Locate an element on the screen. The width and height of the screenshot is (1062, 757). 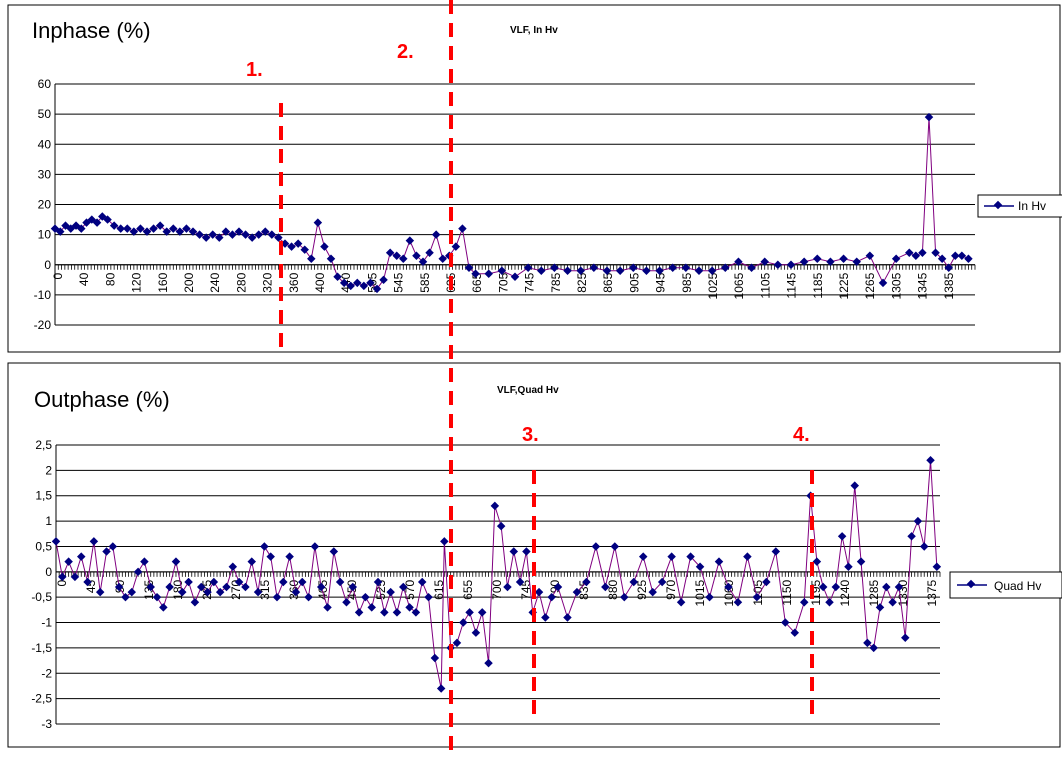
outphase-y-tick-labels: -3 -2,5 -2 -1,5 -1 -0,5 0 0,5 1 1,5 2 2,5 is located at coordinates (41, 584).